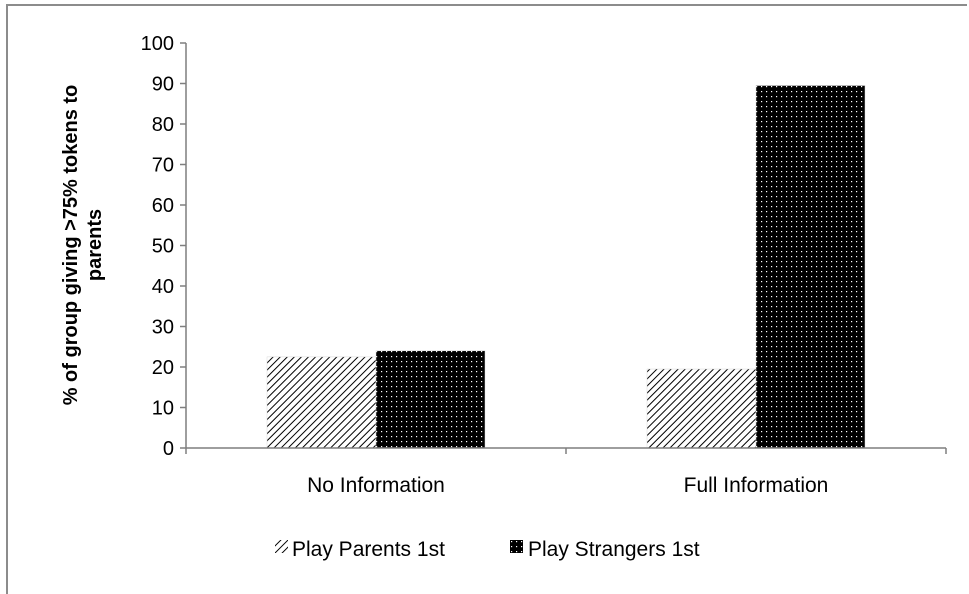 The image size is (969, 594). Describe the element at coordinates (376, 485) in the screenshot. I see `category-label: No Information` at that location.